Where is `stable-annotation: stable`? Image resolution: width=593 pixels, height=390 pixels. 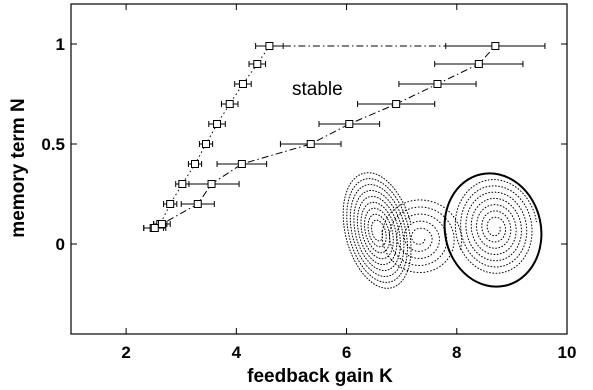
stable-annotation: stable is located at coordinates (317, 89).